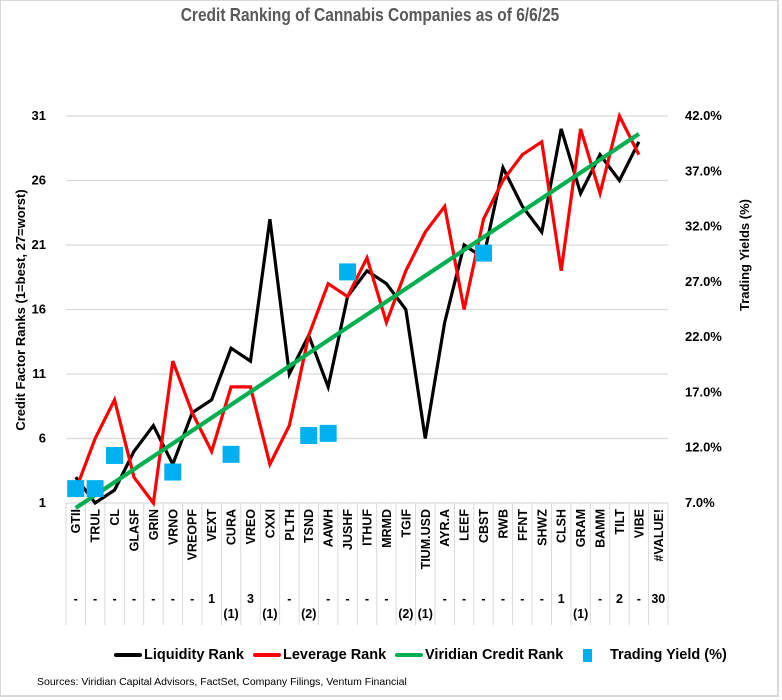  What do you see at coordinates (426, 539) in the screenshot?
I see `category-label: TIUM.USD` at bounding box center [426, 539].